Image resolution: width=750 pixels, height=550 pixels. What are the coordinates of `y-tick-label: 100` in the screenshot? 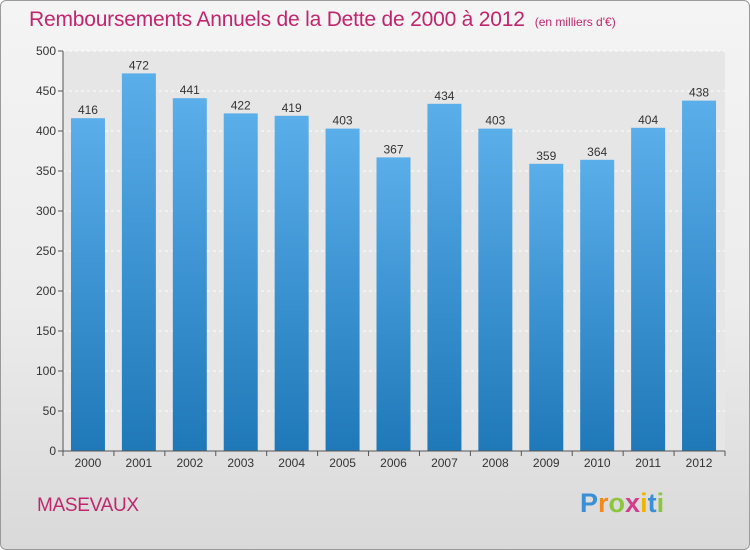 It's located at (46, 371).